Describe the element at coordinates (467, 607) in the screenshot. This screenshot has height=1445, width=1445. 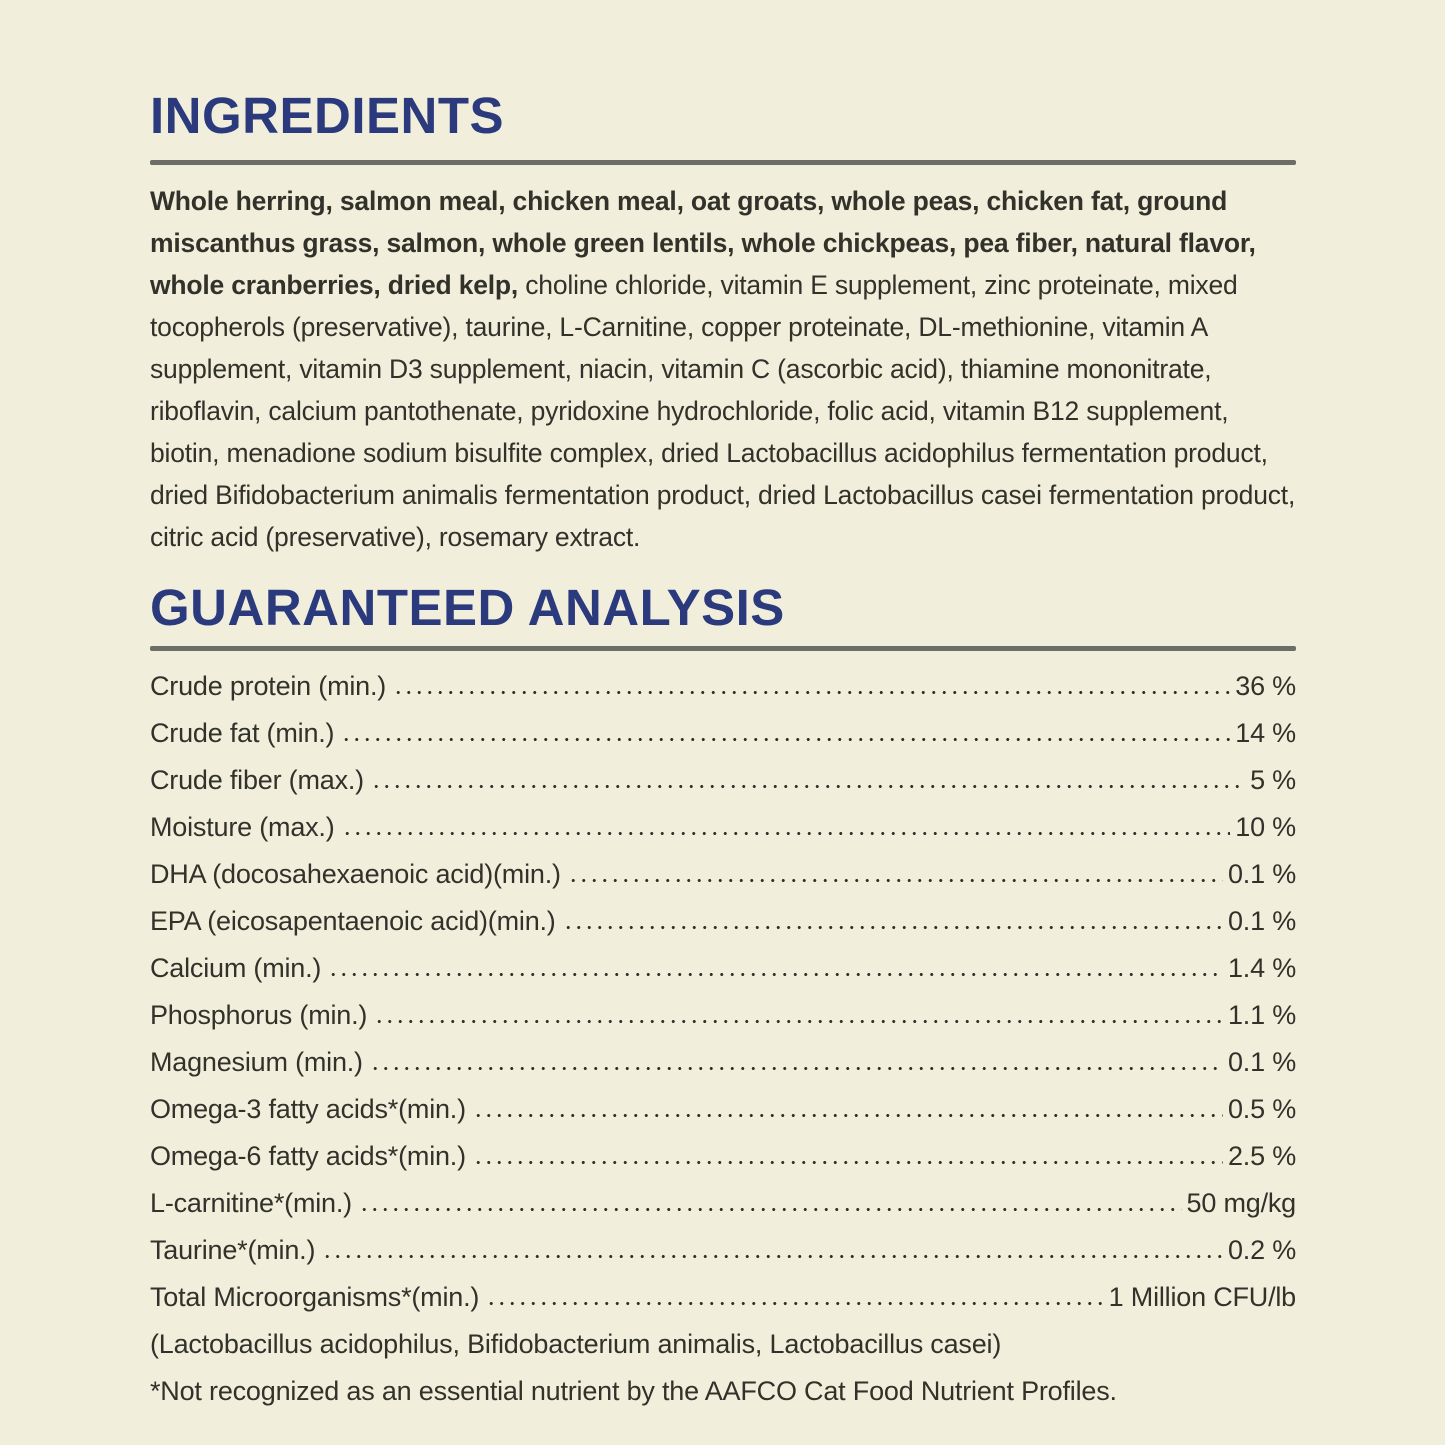
I see `guaranteed-analysis-title: GUARANTEED ANALYSIS` at that location.